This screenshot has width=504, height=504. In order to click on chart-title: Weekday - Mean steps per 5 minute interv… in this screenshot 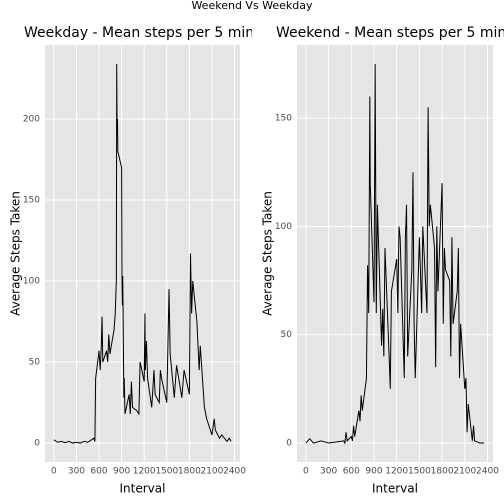, I will do `click(179, 33)`.